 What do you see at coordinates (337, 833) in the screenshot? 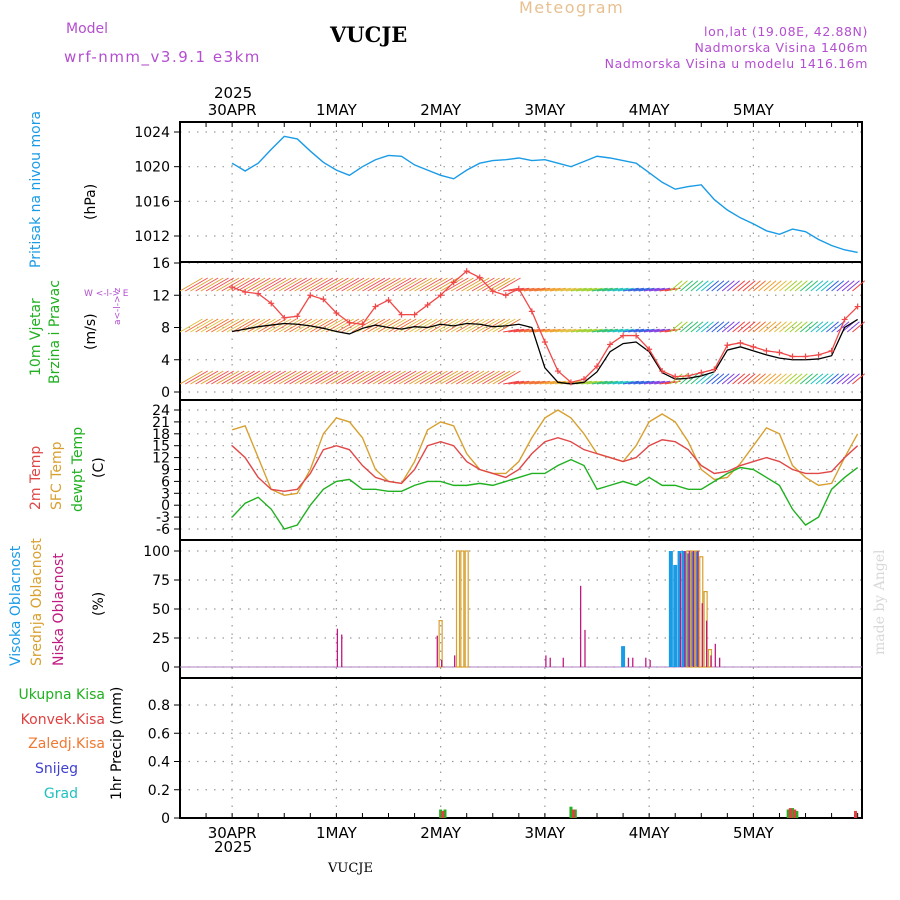
I see `day-label-bottom: 1MAY` at bounding box center [337, 833].